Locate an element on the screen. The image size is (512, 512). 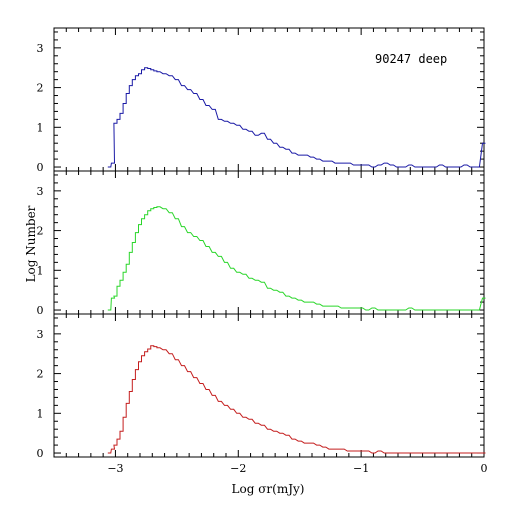
x-tick-label: 0 is located at coordinates (484, 468).